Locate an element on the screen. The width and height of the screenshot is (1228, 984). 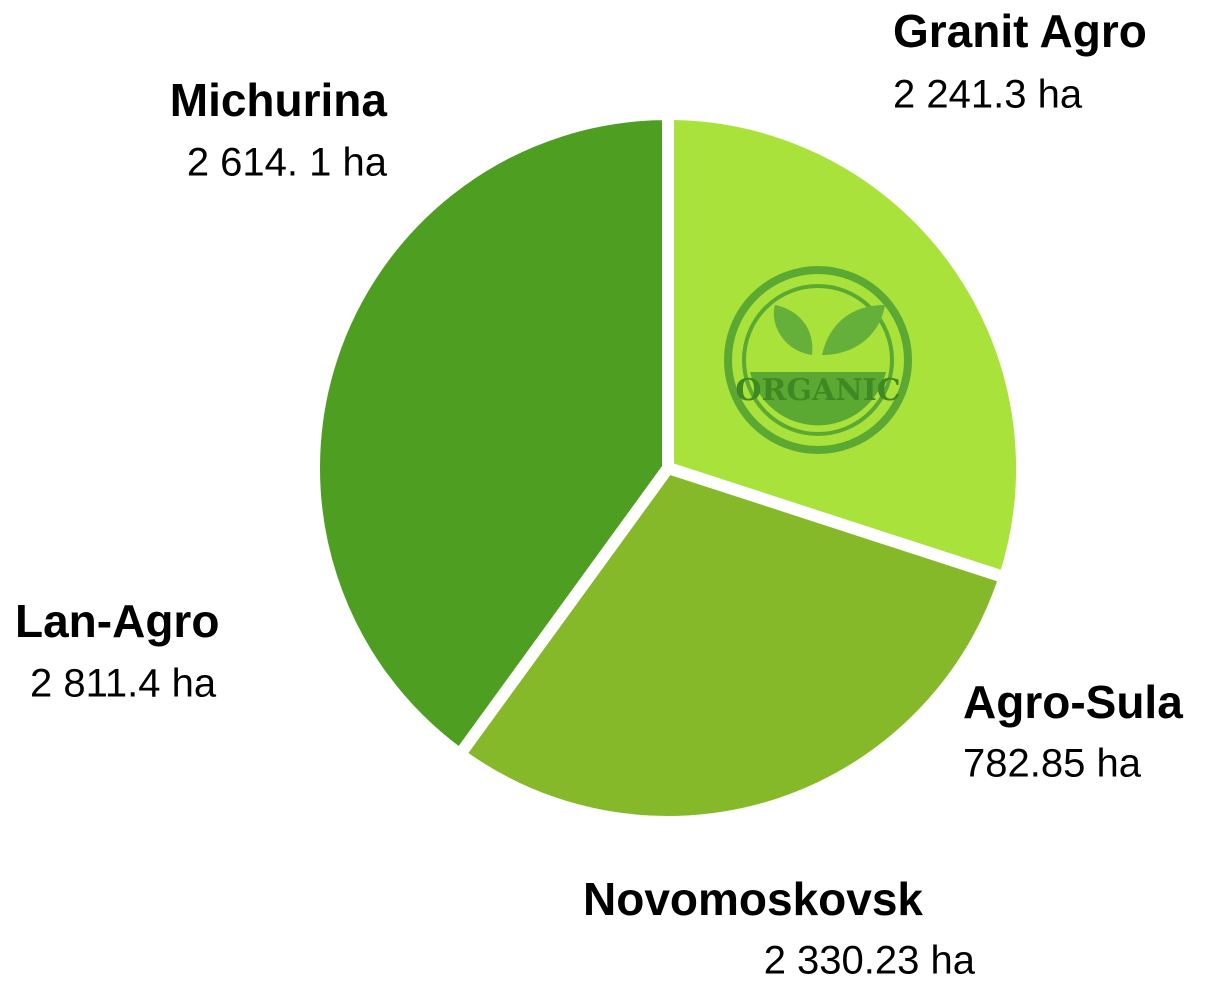
slice-value: 2 614. 1 ha is located at coordinates (287, 163).